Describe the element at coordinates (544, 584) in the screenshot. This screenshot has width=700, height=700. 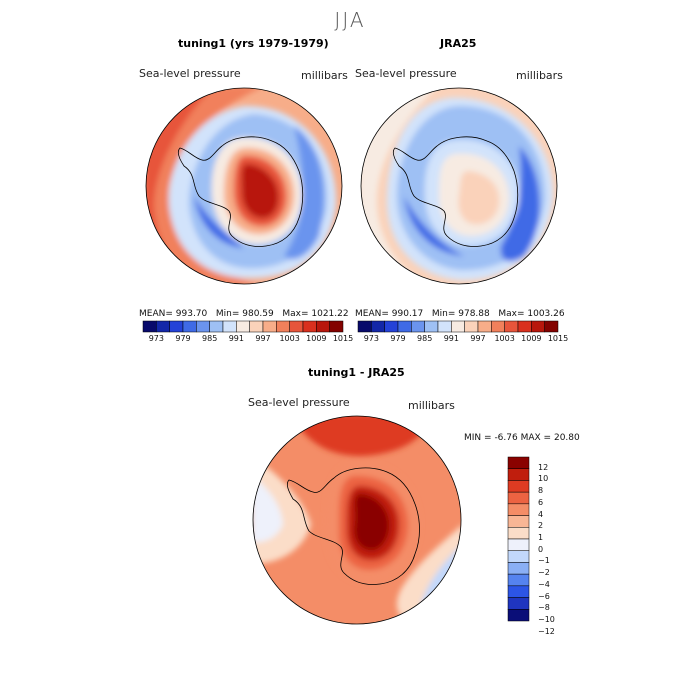
I see `panel3-colorbar-tick-label: −4` at that location.